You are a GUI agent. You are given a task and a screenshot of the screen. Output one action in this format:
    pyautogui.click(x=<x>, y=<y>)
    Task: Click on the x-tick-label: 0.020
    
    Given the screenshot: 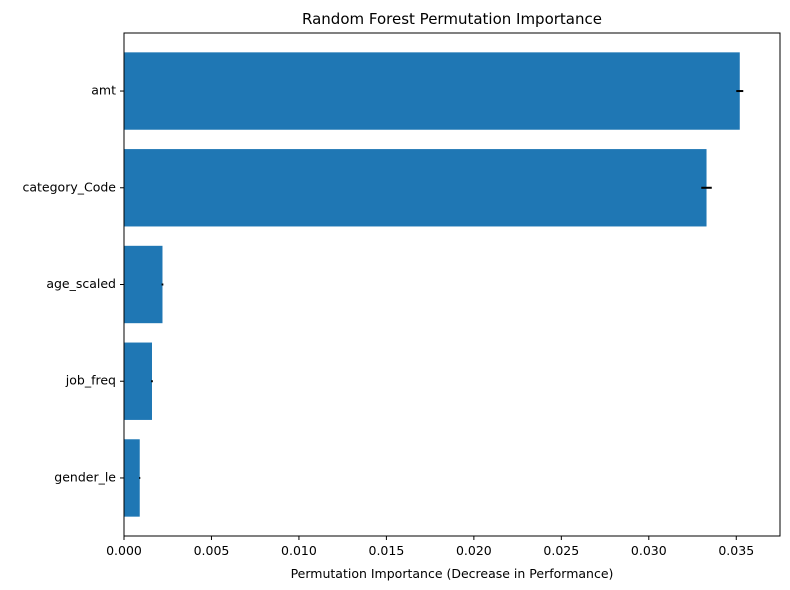 What is the action you would take?
    pyautogui.click(x=474, y=550)
    